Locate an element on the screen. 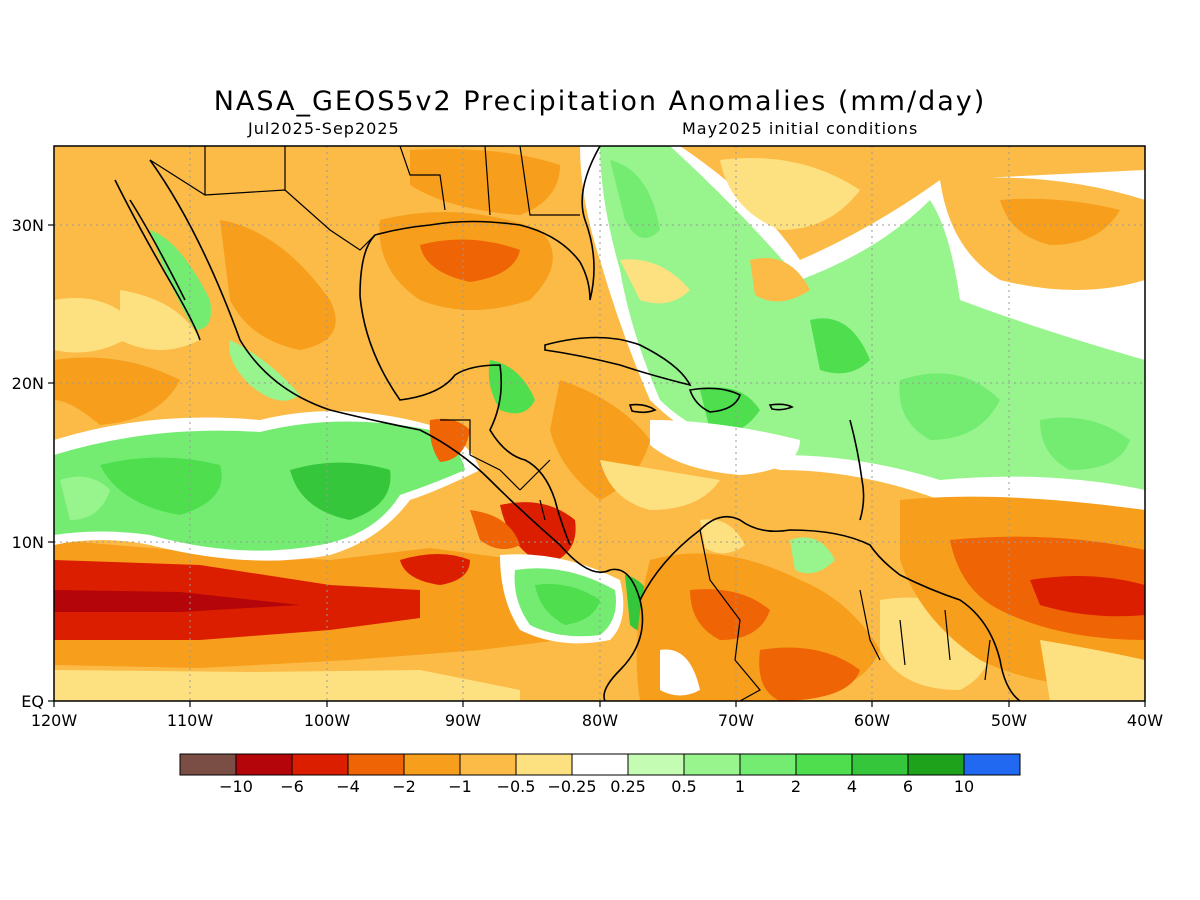 The width and height of the screenshot is (1200, 900). cuba is located at coordinates (618, 361).